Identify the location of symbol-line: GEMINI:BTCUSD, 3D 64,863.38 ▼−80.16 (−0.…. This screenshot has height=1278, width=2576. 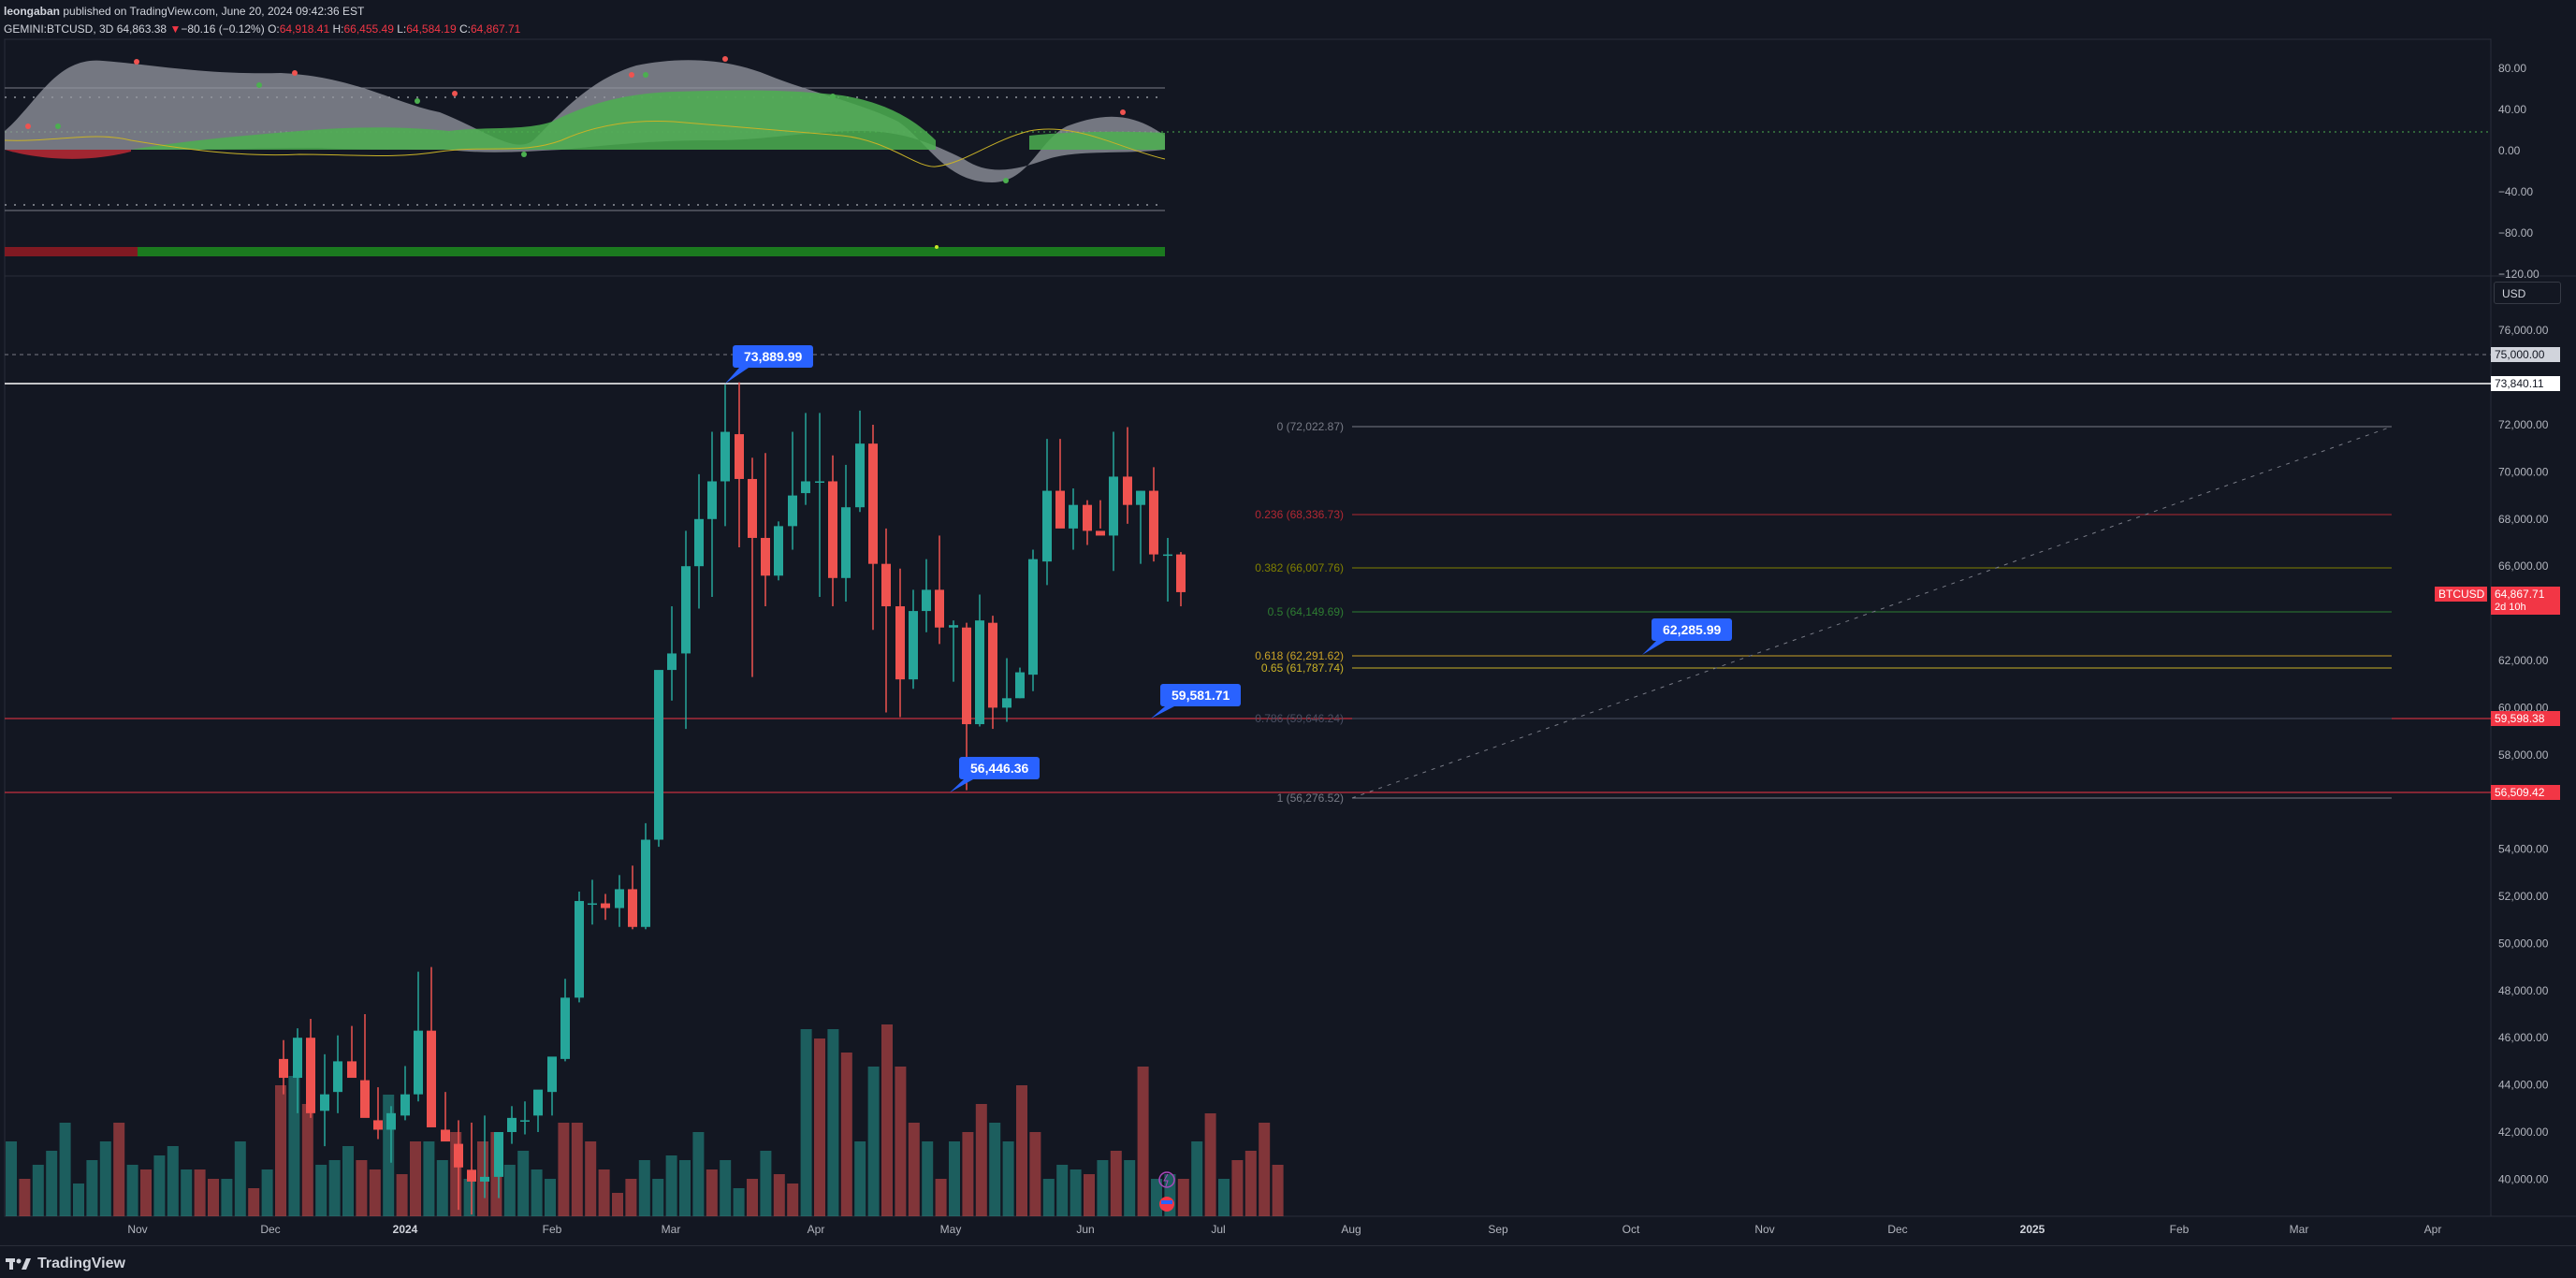
(262, 30).